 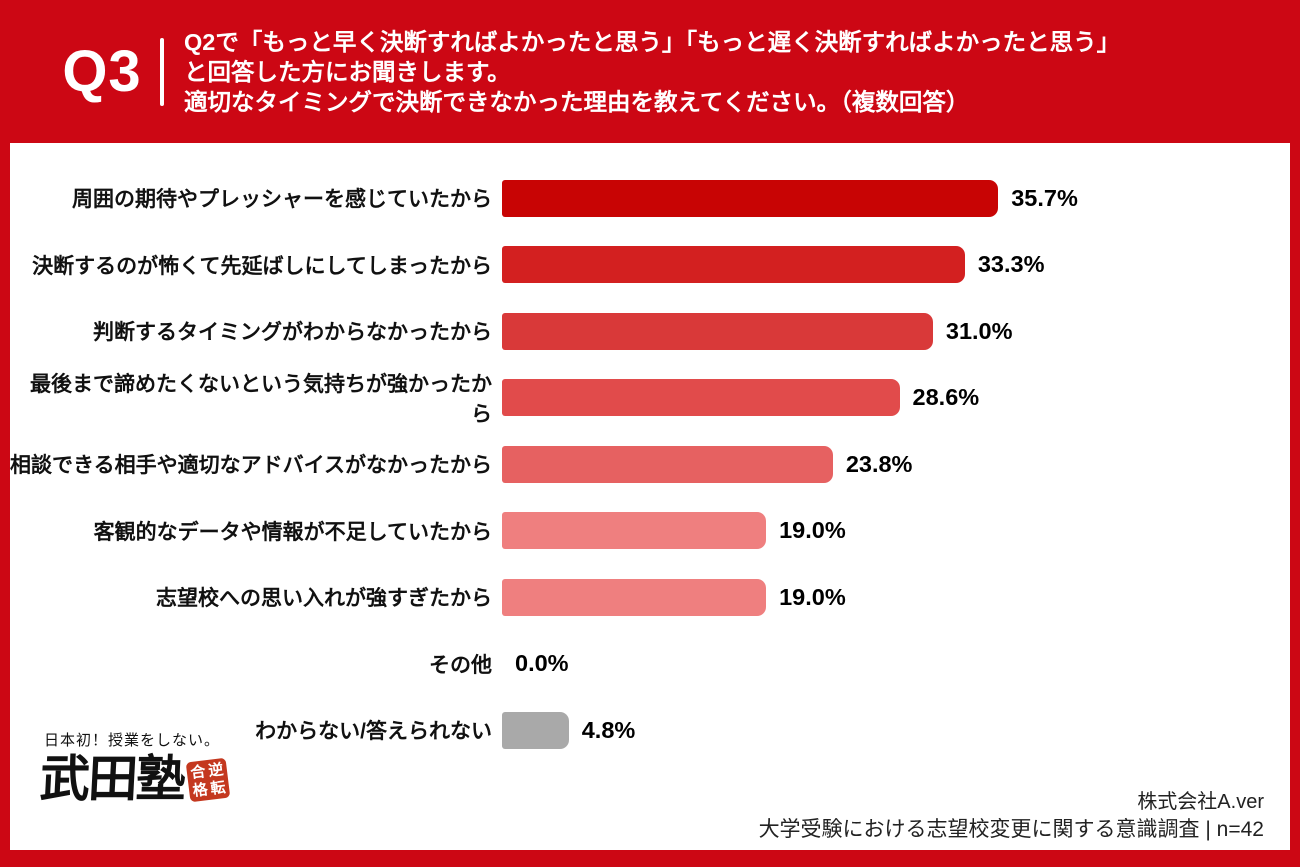 What do you see at coordinates (879, 463) in the screenshot?
I see `value-label: 23.8%` at bounding box center [879, 463].